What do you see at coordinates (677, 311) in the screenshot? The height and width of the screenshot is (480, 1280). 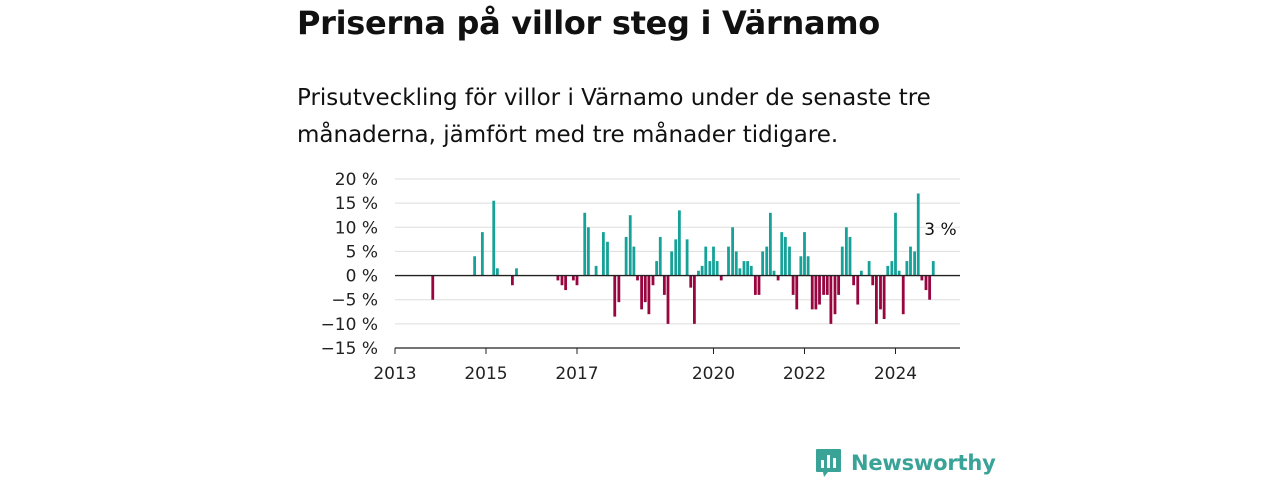 I see `axes` at bounding box center [677, 311].